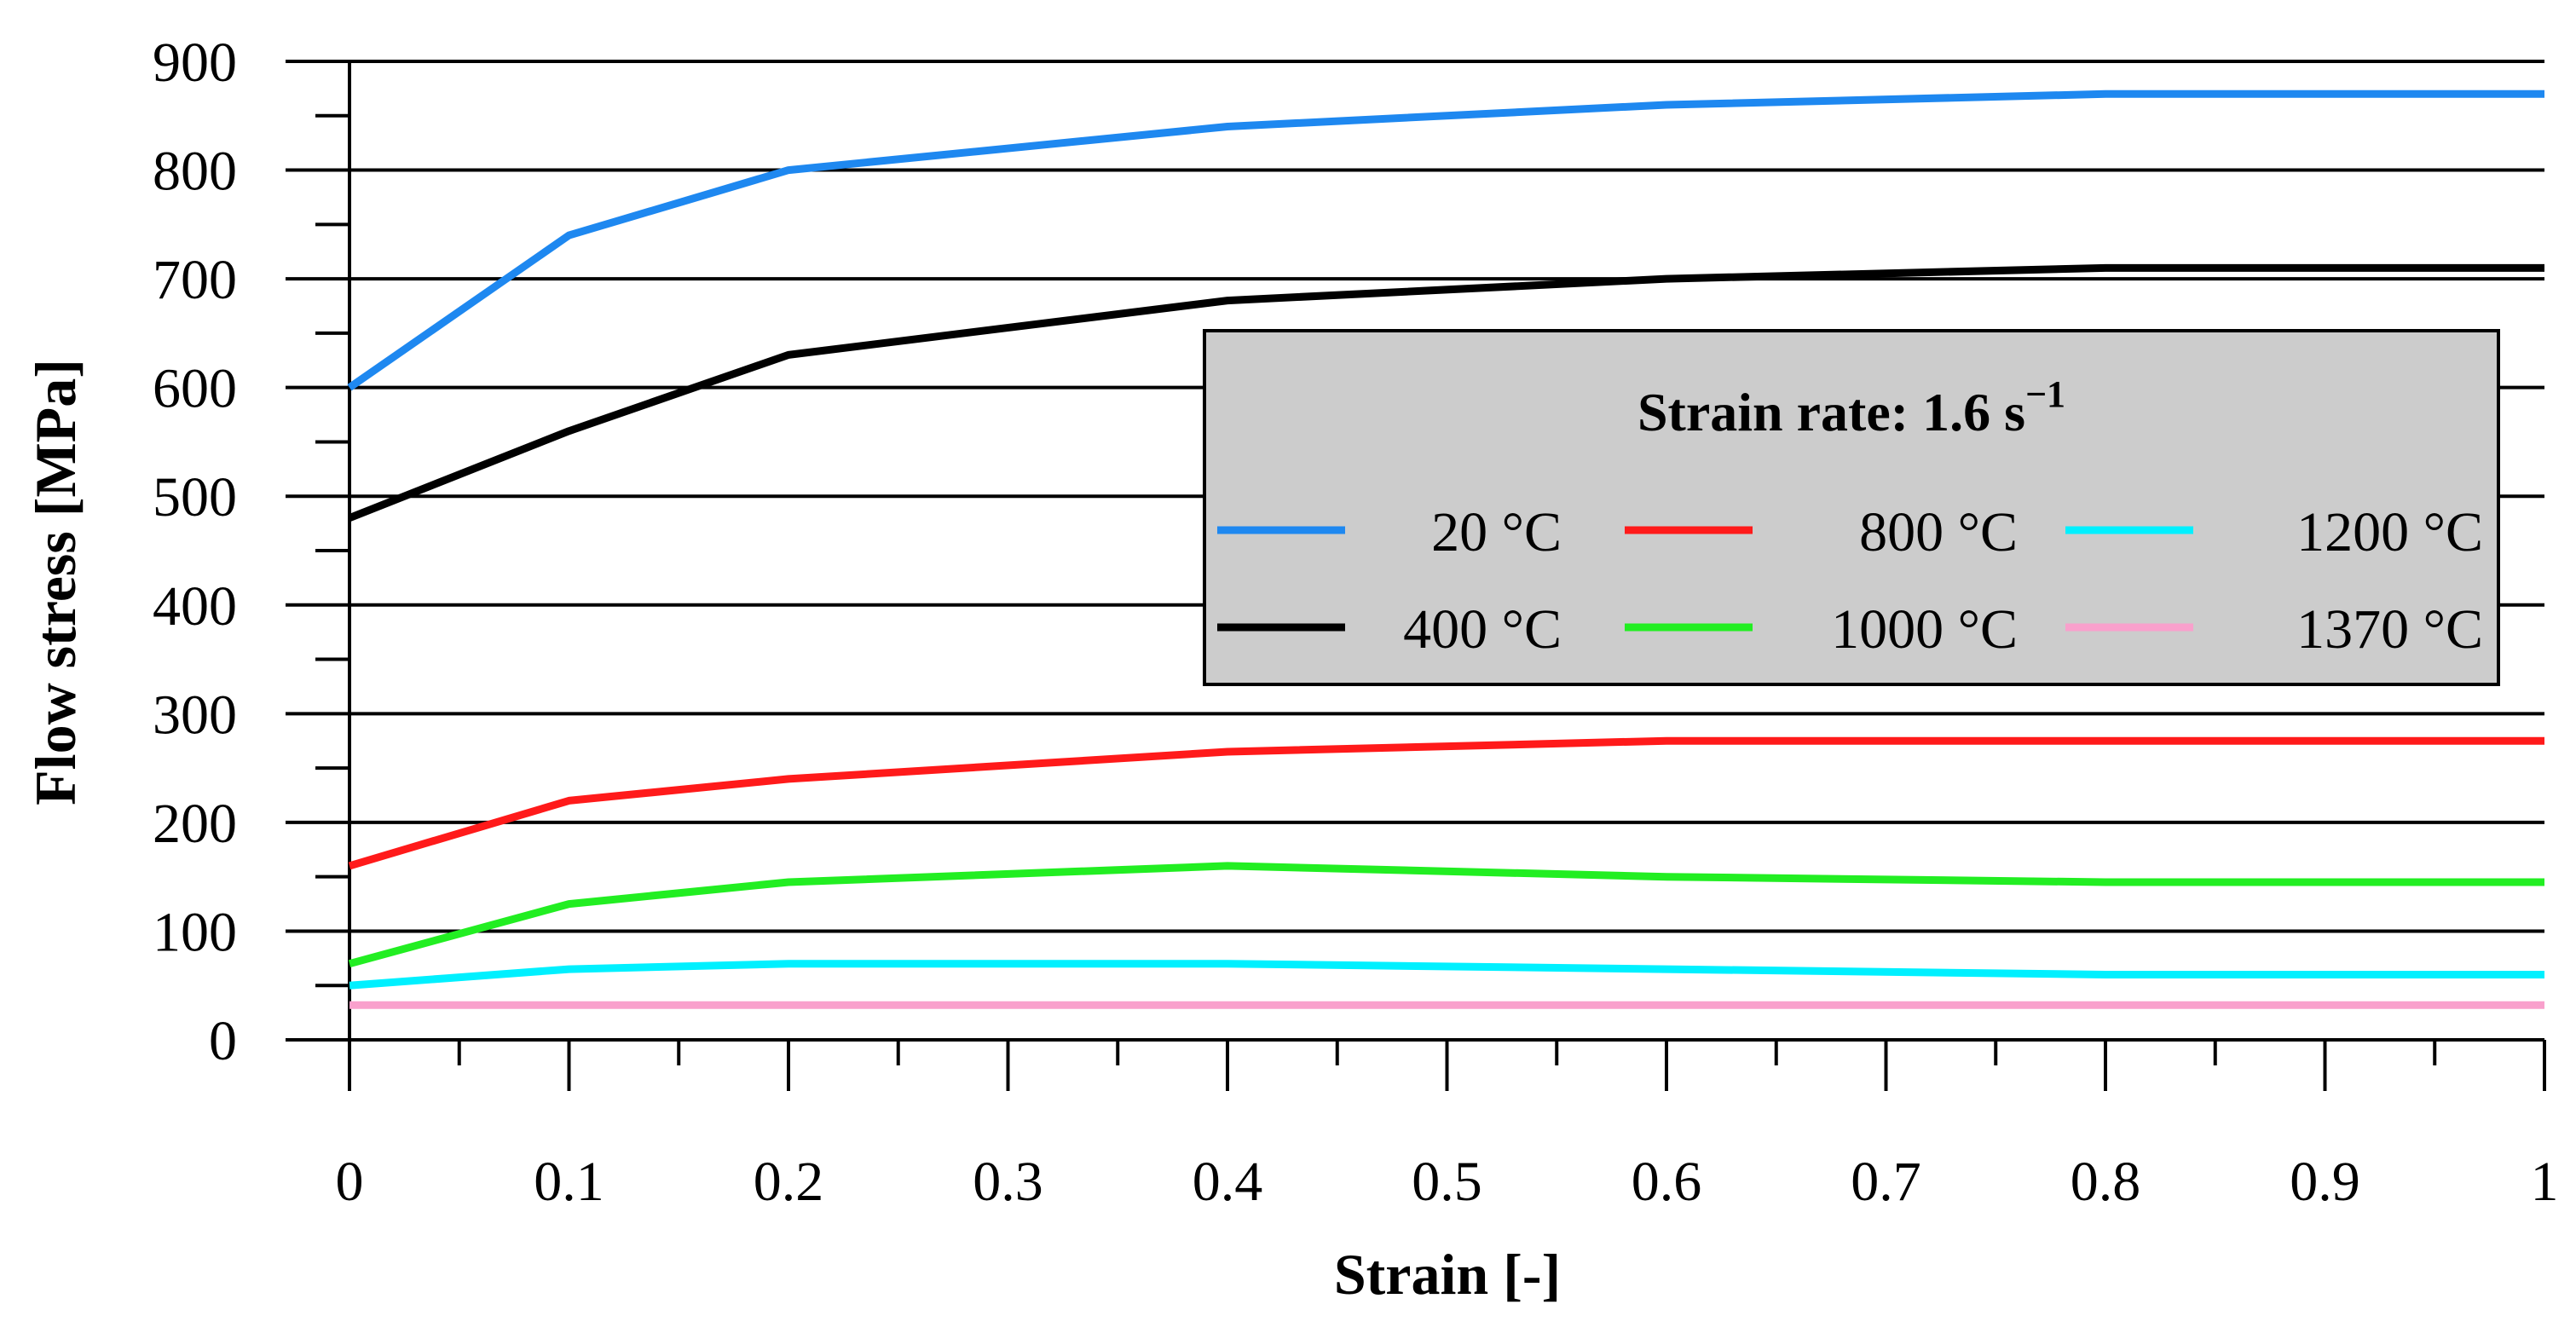  What do you see at coordinates (2274, 630) in the screenshot?
I see `legend-entry: 1370 °C` at bounding box center [2274, 630].